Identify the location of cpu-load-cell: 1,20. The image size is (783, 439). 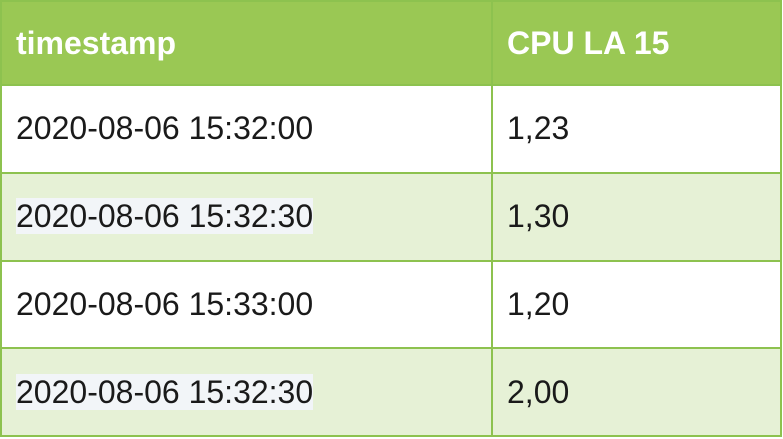
(636, 304).